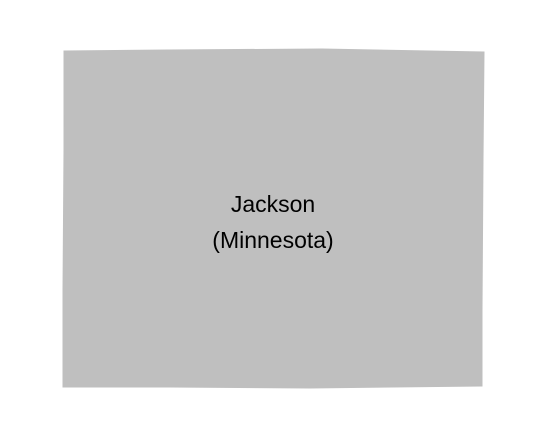 Image resolution: width=547 pixels, height=438 pixels. What do you see at coordinates (273, 240) in the screenshot?
I see `state-name: (Minnesota)` at bounding box center [273, 240].